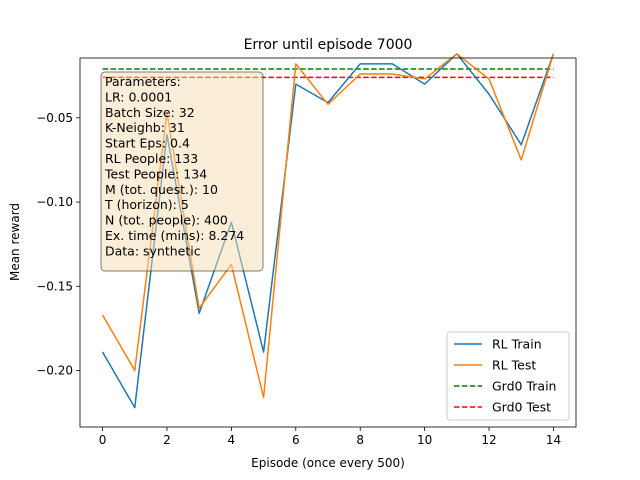  Describe the element at coordinates (145, 127) in the screenshot. I see `parameter-line: K-Neighb: 31` at that location.